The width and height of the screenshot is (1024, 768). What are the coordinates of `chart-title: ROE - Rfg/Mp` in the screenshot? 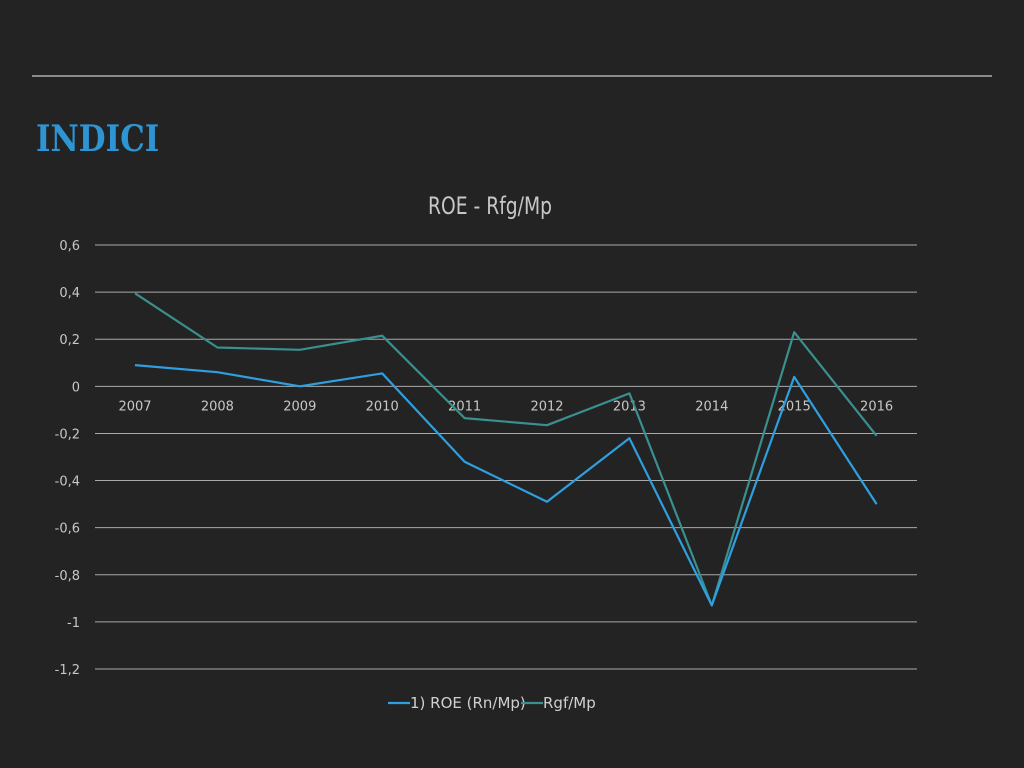 It's located at (490, 206).